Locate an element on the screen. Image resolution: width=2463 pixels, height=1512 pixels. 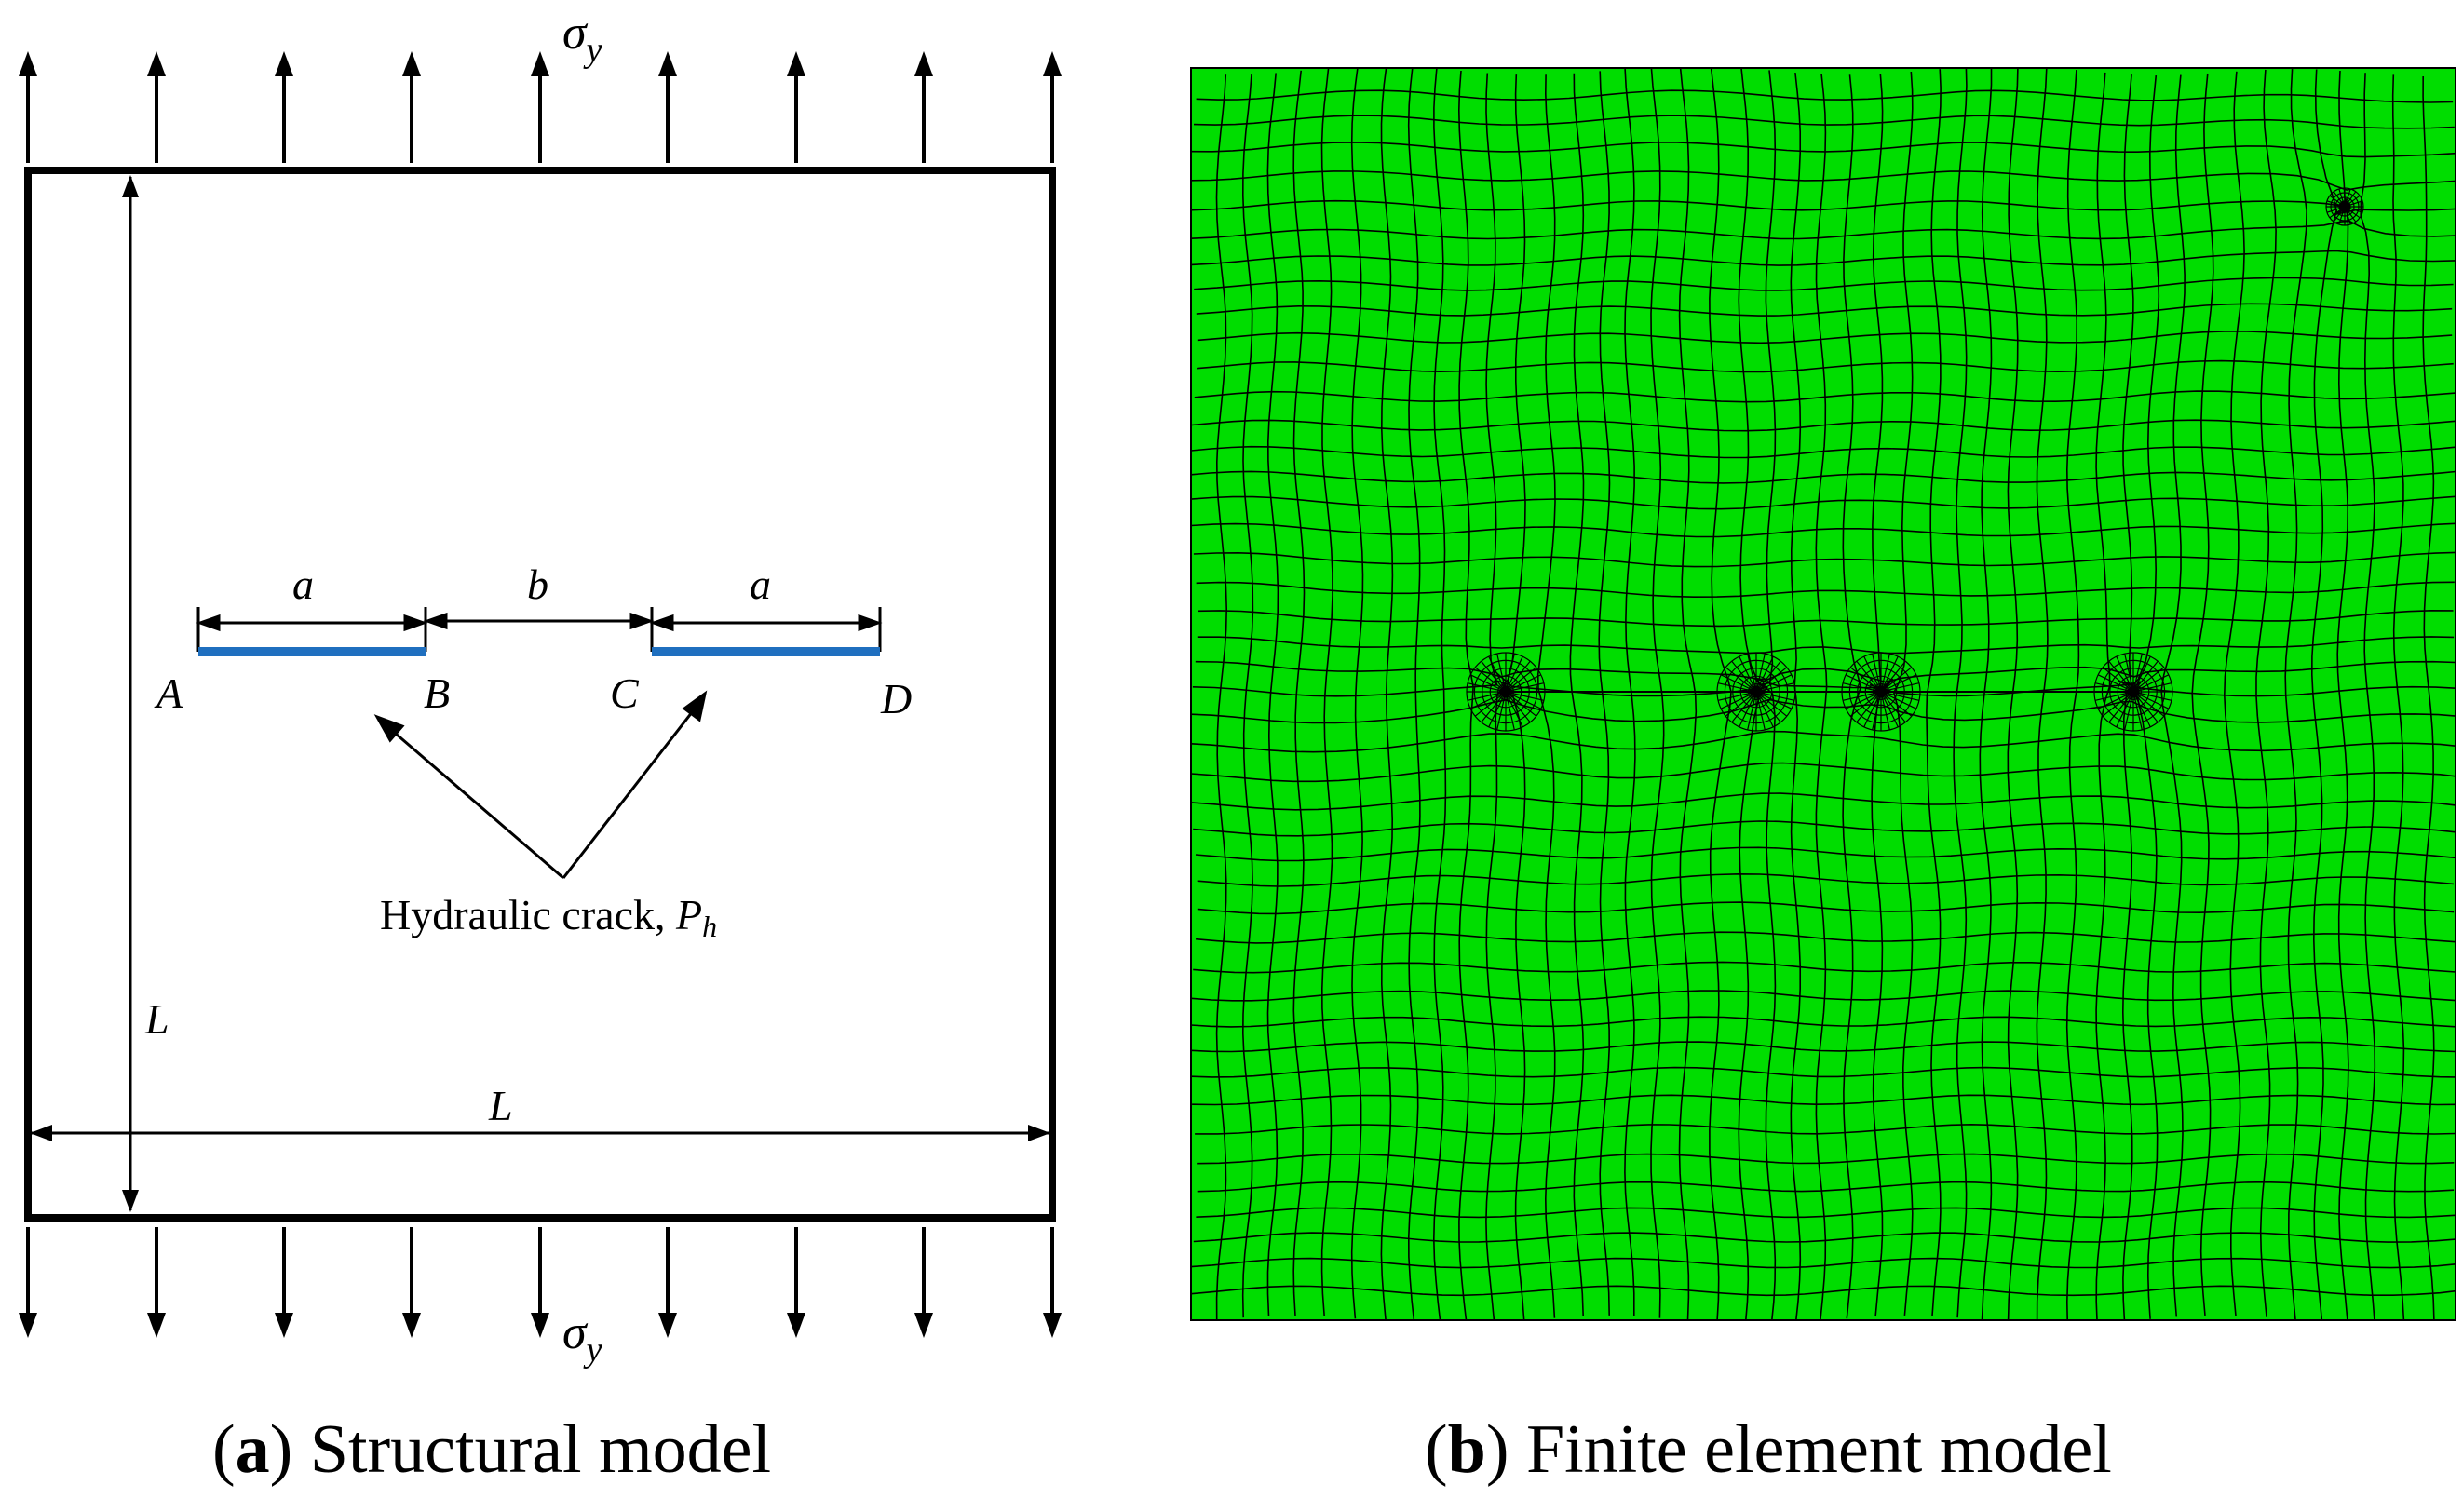
top-load-arrows is located at coordinates (540, 107).